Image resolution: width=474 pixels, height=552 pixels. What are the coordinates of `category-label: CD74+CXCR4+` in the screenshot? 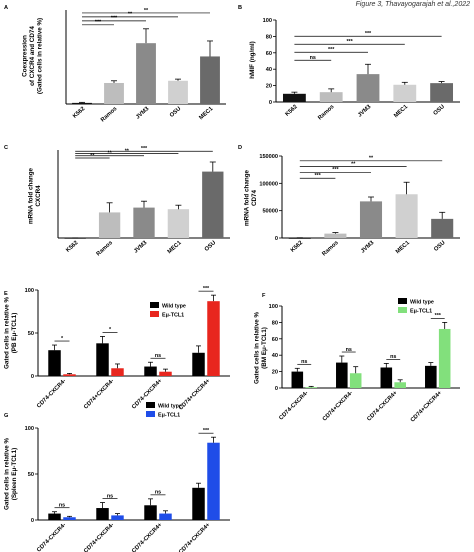 It's located at (195, 537).